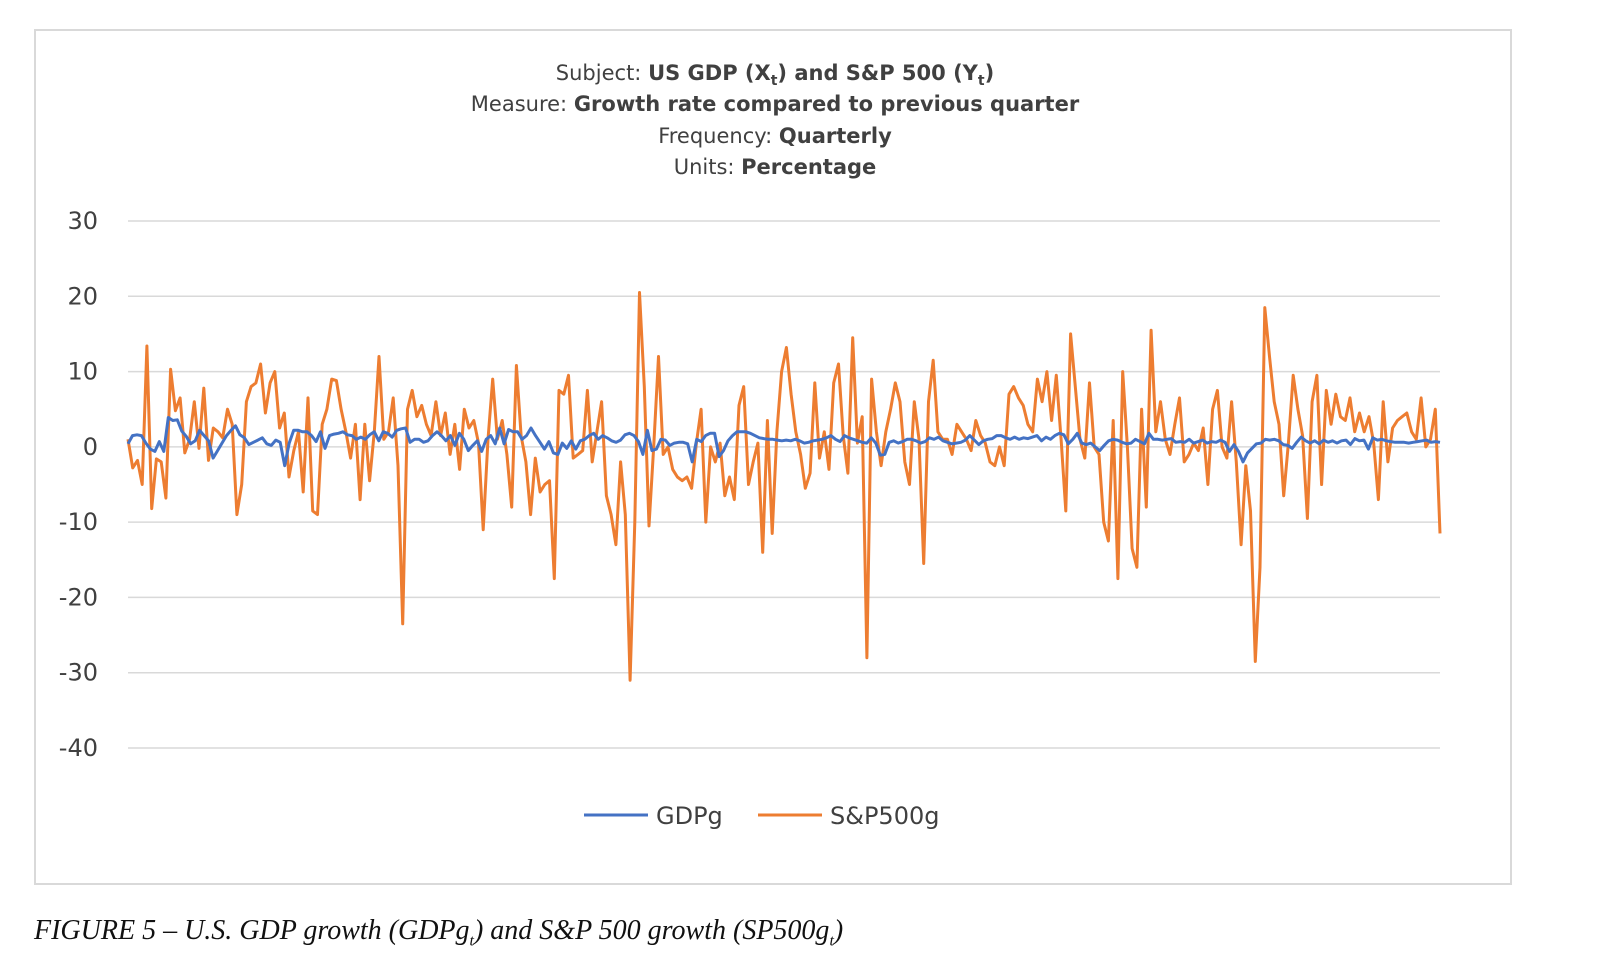 This screenshot has height=977, width=1600. What do you see at coordinates (809, 167) in the screenshot?
I see `units-value: Percentage` at bounding box center [809, 167].